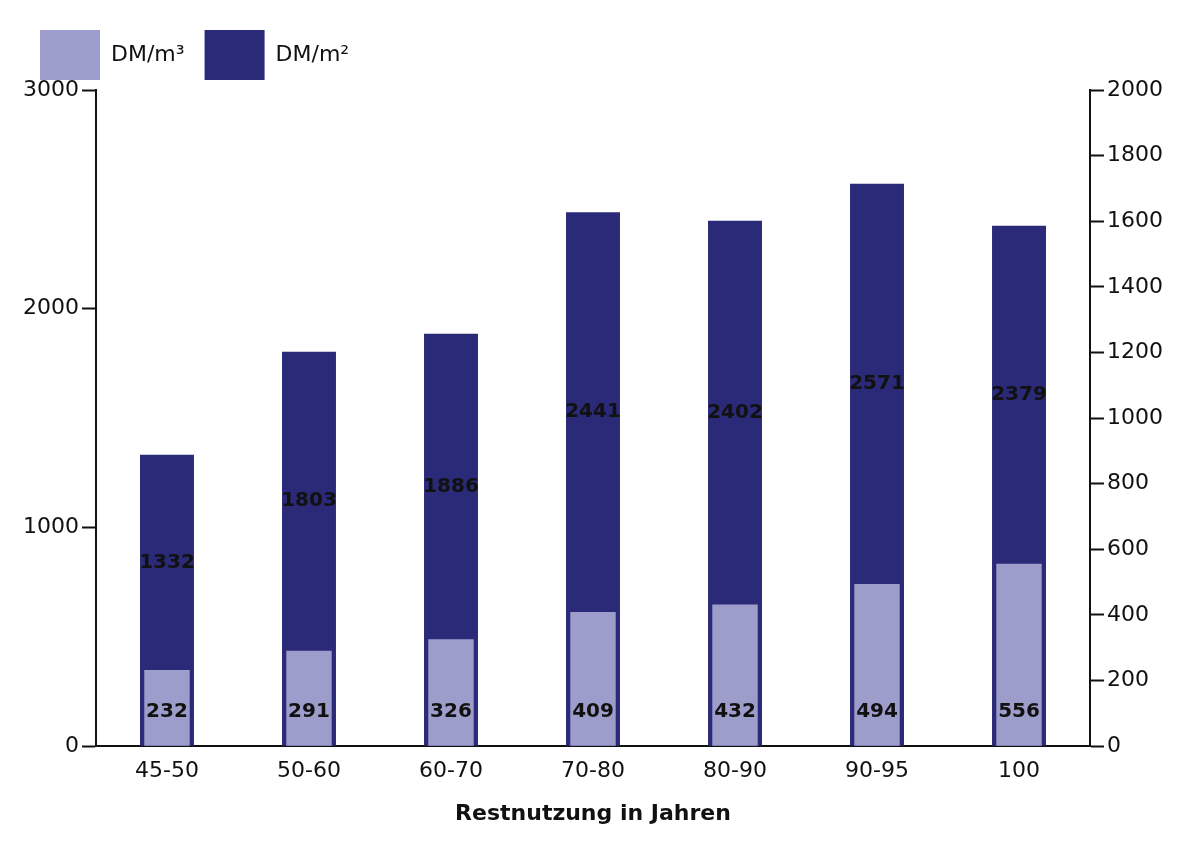  Describe the element at coordinates (309, 770) in the screenshot. I see `x-tick-label: 50-60` at that location.